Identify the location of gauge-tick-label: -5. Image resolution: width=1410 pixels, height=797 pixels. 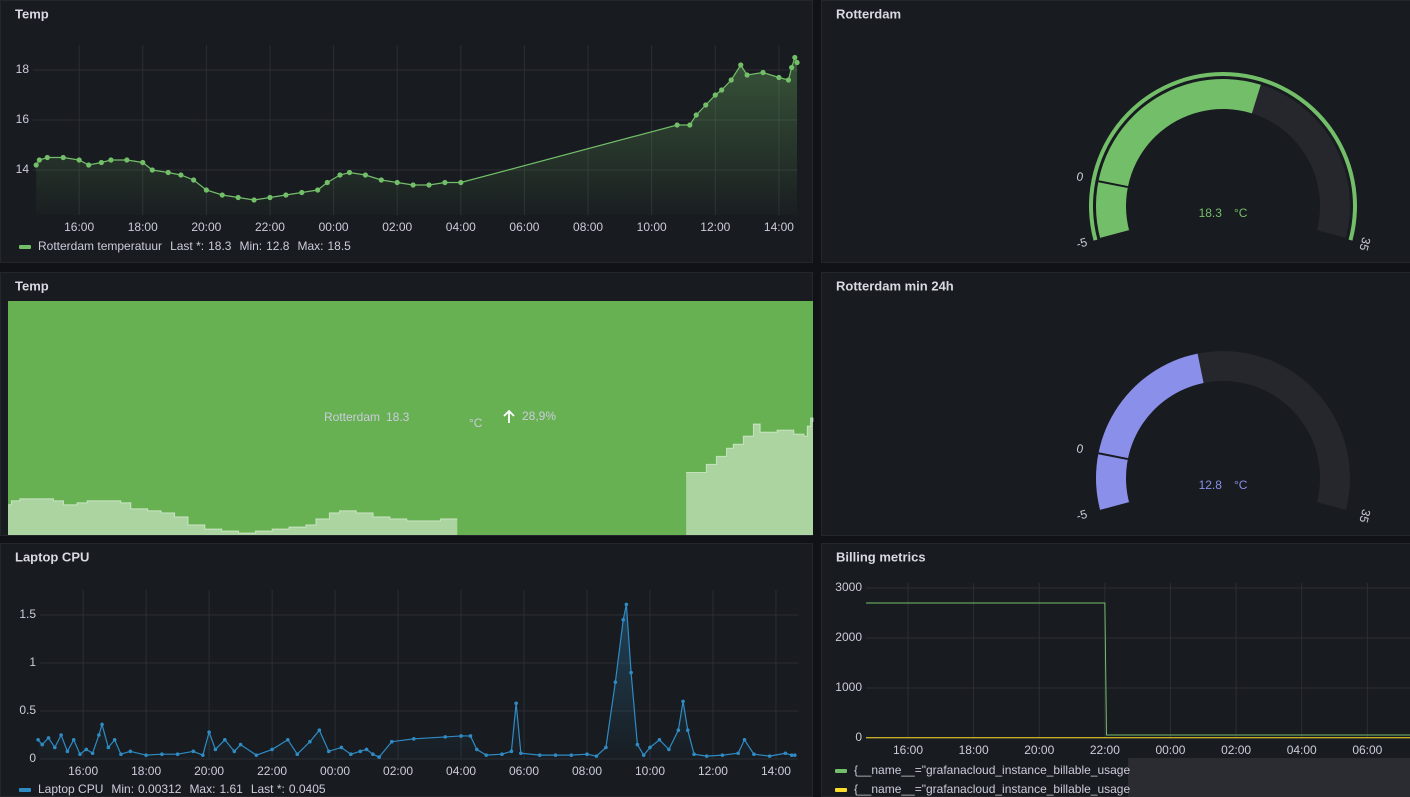
(1082, 515).